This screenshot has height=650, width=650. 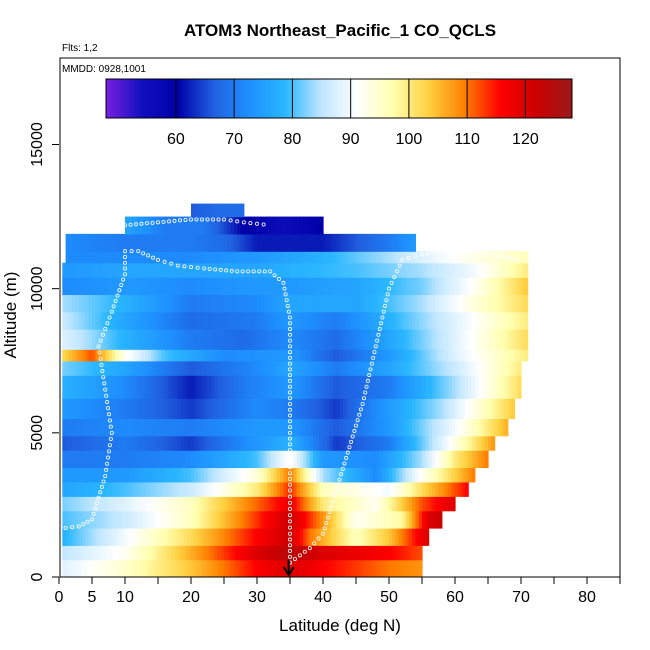 I want to click on flights-annotation: Flts: 1,2, so click(x=80, y=48).